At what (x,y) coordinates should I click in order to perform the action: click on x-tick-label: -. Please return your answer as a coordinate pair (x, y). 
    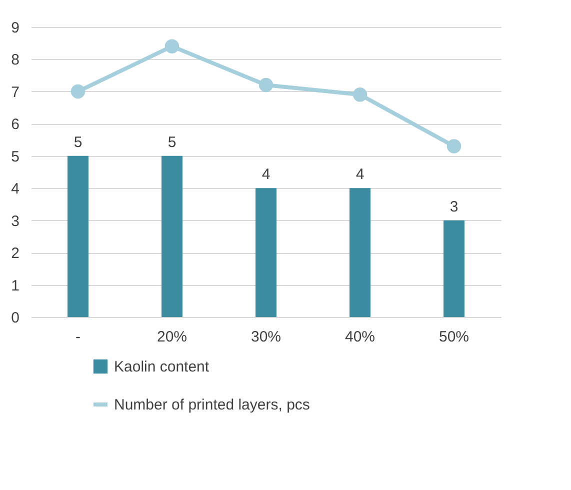
    Looking at the image, I should click on (78, 337).